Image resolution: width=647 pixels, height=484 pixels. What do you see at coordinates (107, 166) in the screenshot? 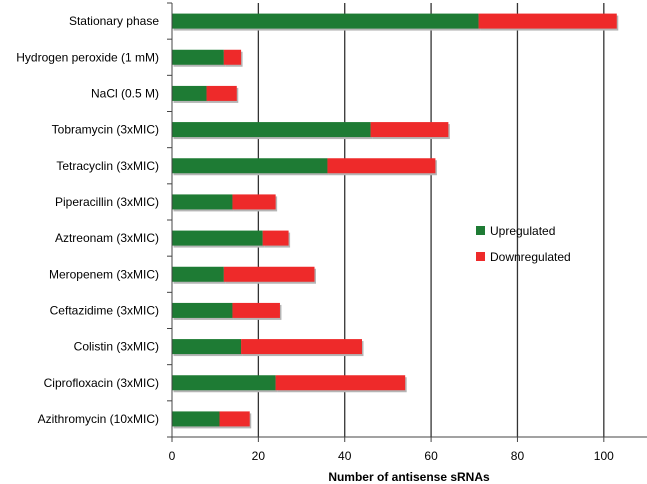
I see `category-label: Tetracyclin (3xMIC)` at bounding box center [107, 166].